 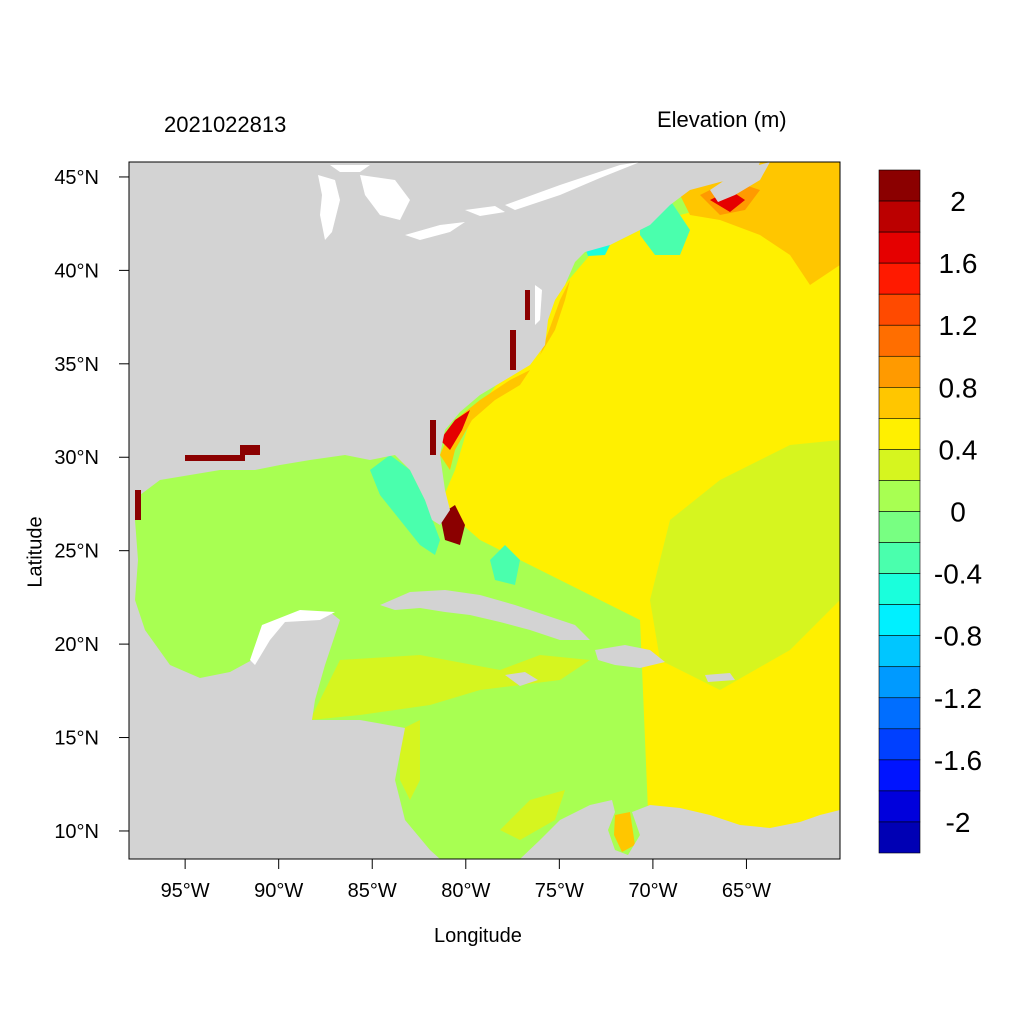 What do you see at coordinates (740, 182) in the screenshot?
I see `land-nova-scotia` at bounding box center [740, 182].